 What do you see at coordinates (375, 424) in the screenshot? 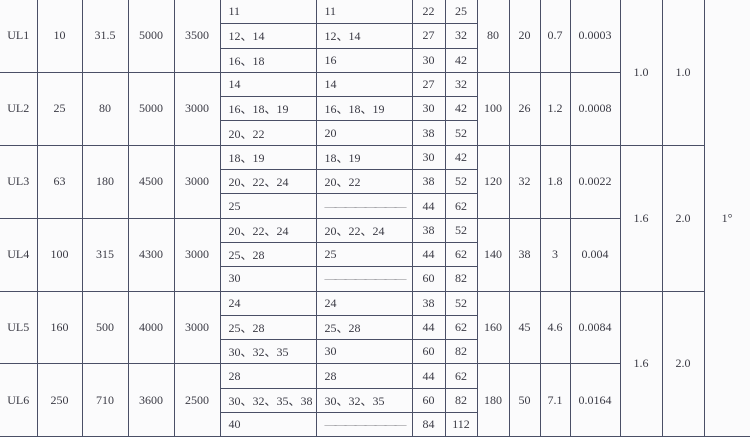
I see `table-row: 40 ———————— 84 112` at bounding box center [375, 424].